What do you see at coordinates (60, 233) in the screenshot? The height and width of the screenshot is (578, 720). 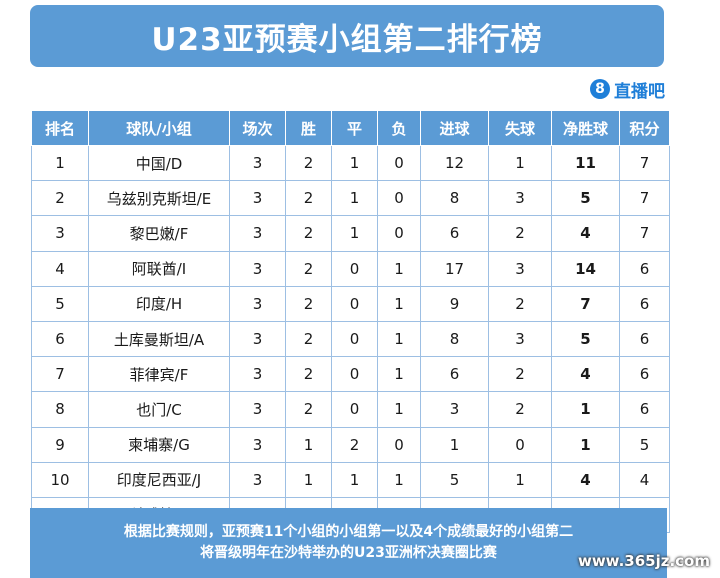 I see `cell-rank: 3` at bounding box center [60, 233].